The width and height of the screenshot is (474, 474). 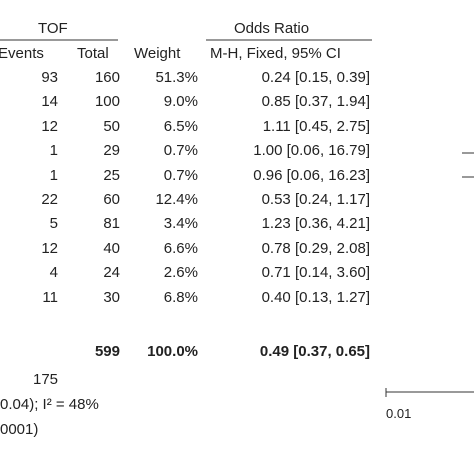 What do you see at coordinates (157, 53) in the screenshot?
I see `weight-header: Weight` at bounding box center [157, 53].